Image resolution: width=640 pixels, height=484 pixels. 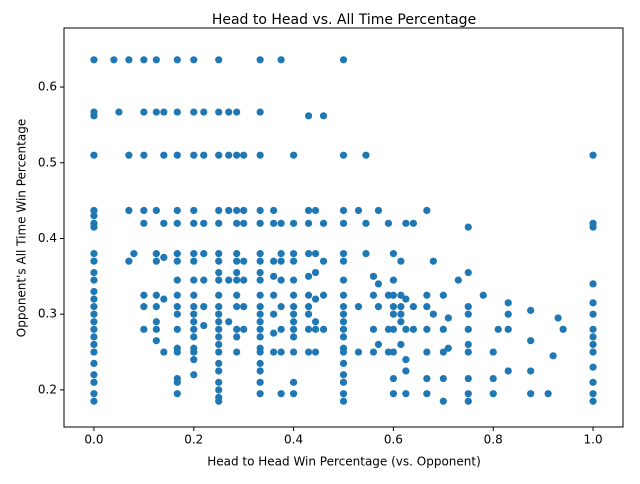 I want to click on chart-title: Head to Head vs. All Time Percentage, so click(x=344, y=20).